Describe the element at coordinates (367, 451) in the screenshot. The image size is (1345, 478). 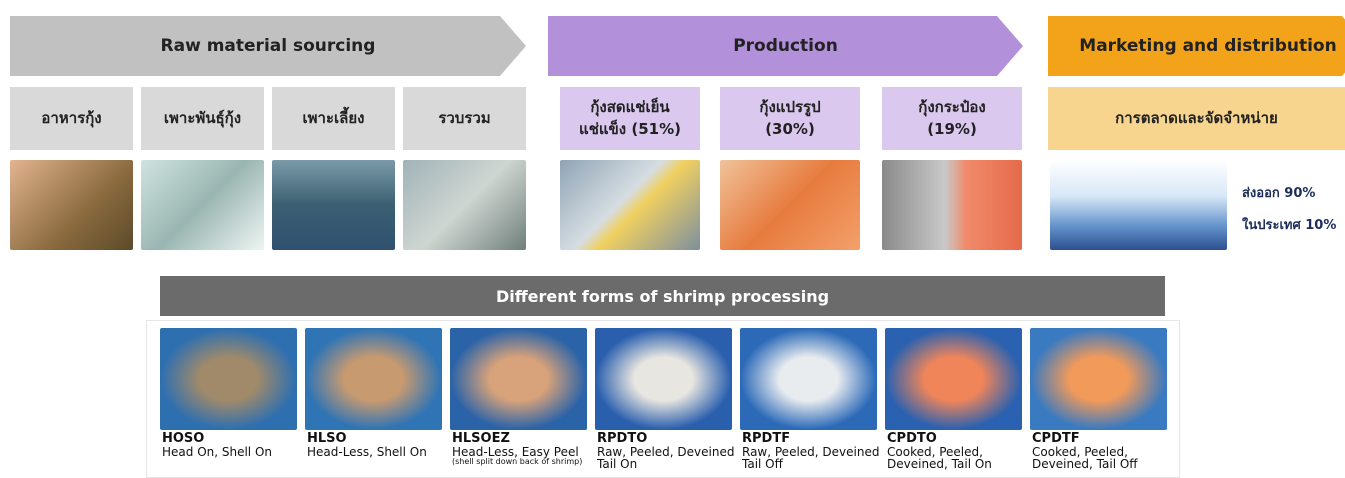
I see `form-description: Head-Less, Shell On` at that location.